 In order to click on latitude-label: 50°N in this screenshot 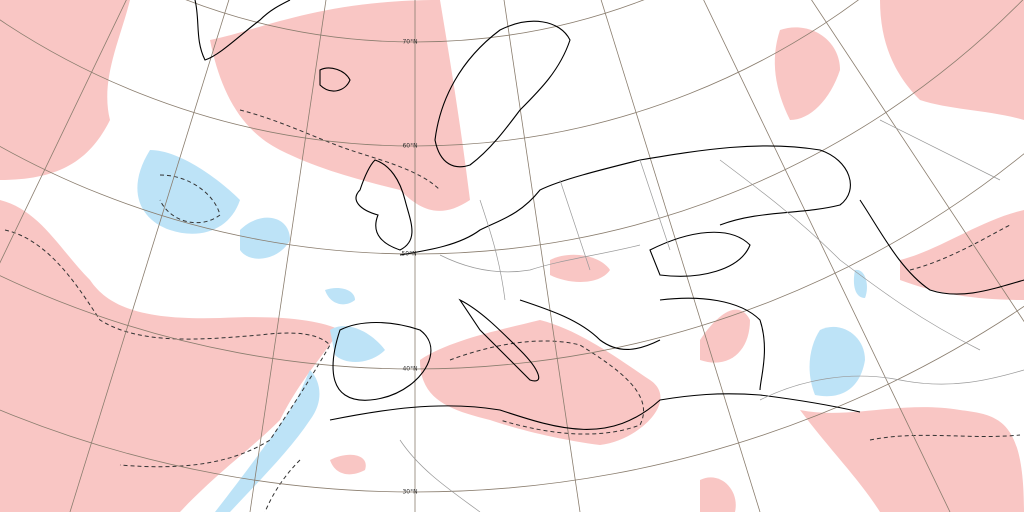, I will do `click(408, 254)`.